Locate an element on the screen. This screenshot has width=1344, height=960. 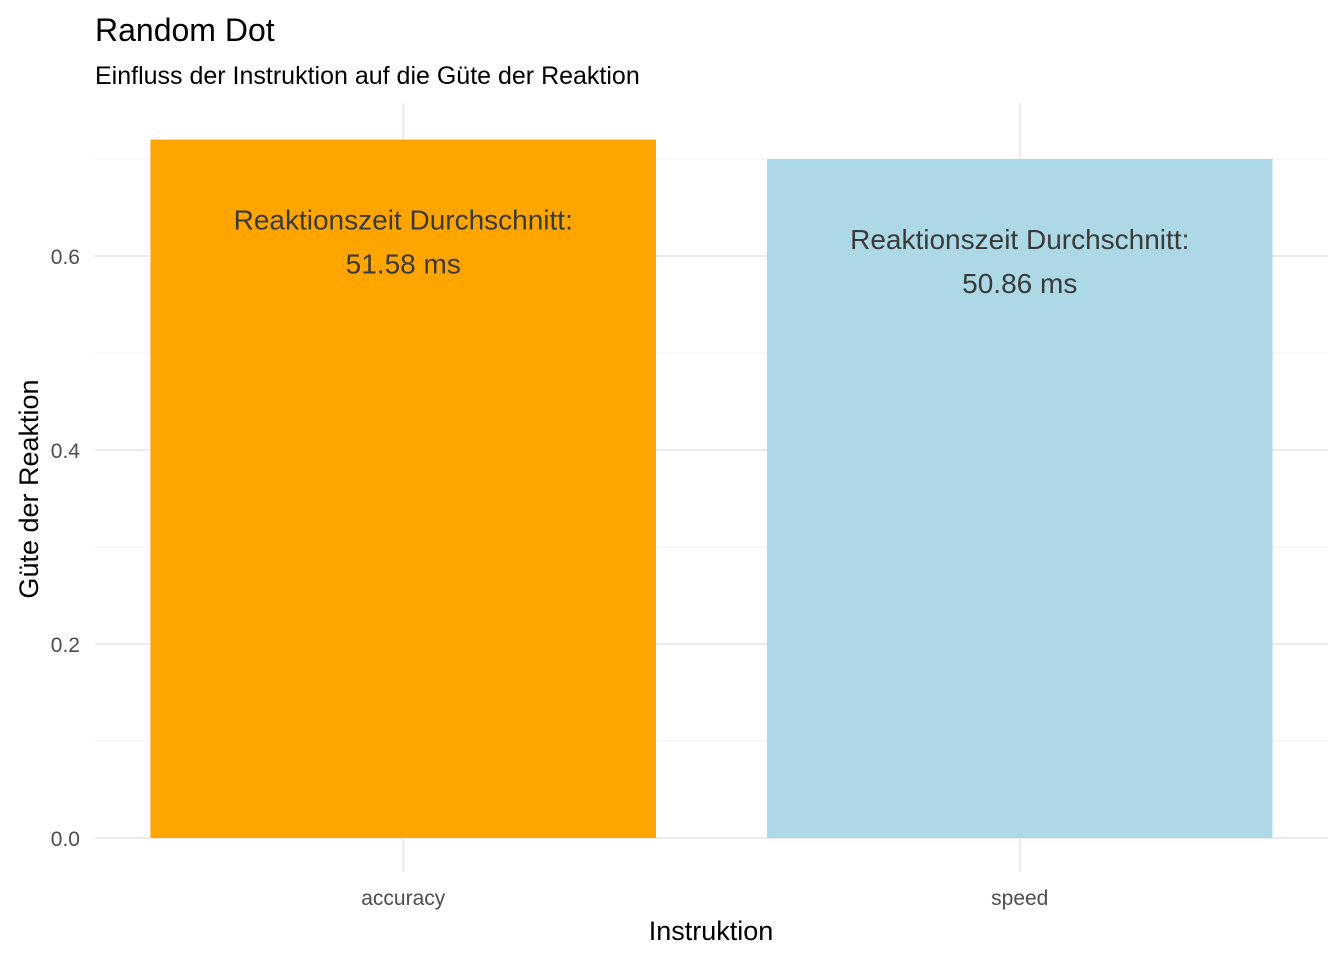
bar-label-speed-line-2: 50.86 ms is located at coordinates (1019, 283).